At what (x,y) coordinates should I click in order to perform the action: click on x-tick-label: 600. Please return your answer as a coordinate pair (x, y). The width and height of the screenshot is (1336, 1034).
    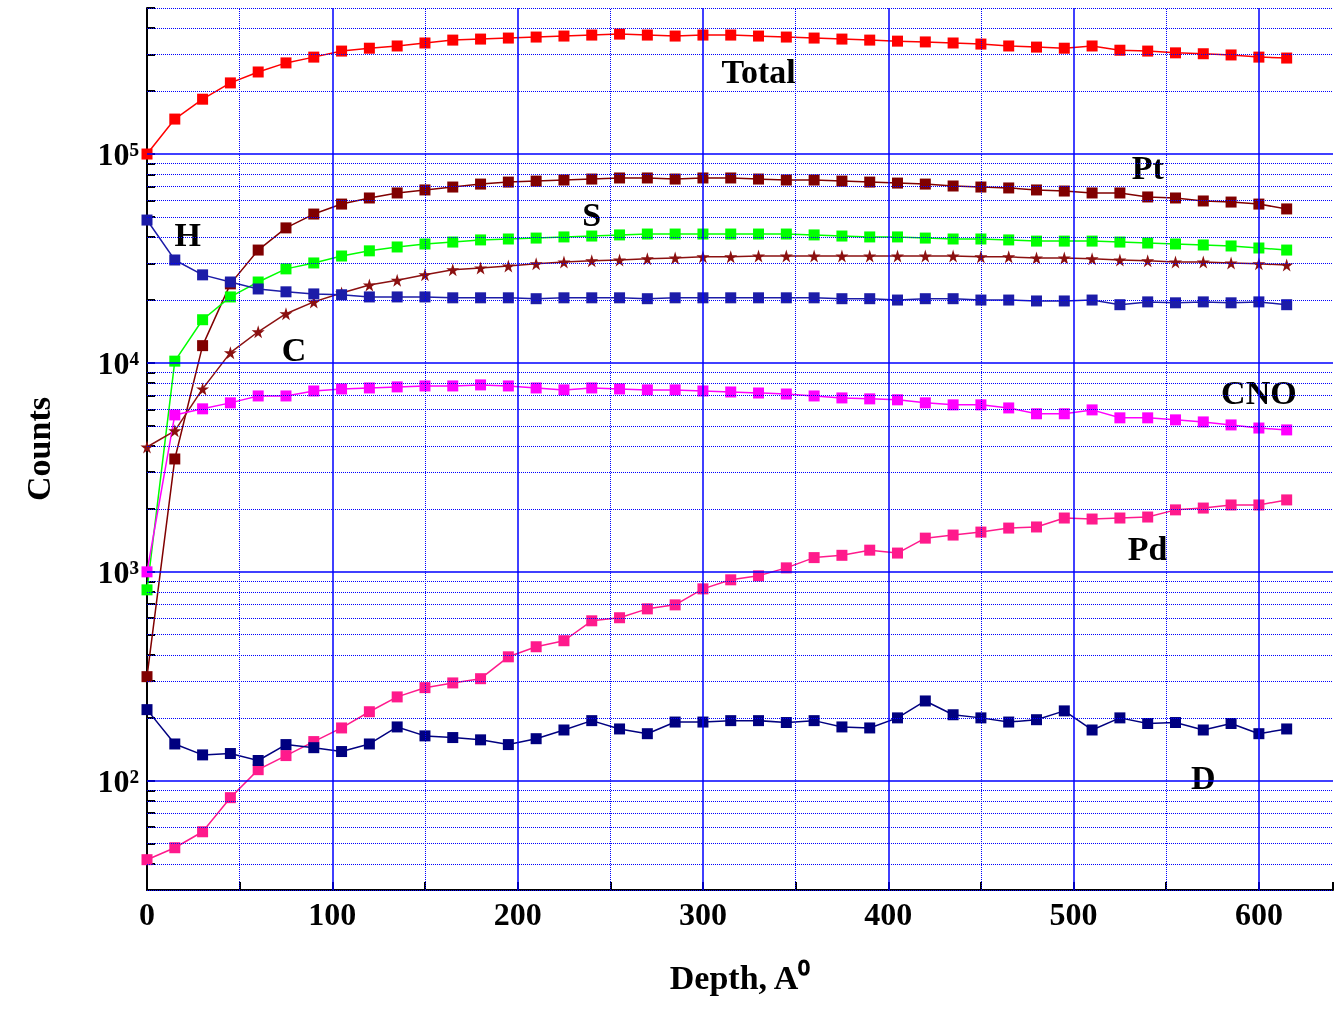
    Looking at the image, I should click on (1258, 914).